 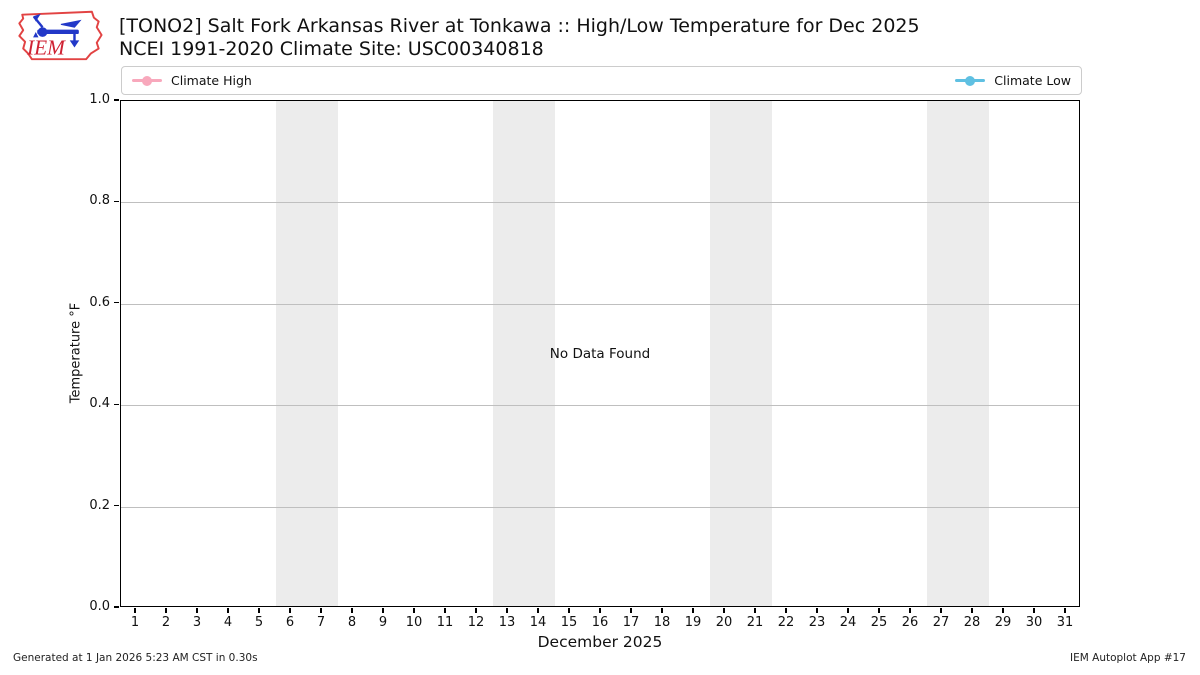 What do you see at coordinates (601, 80) in the screenshot?
I see `chart-legend: Climate High Climate Low` at bounding box center [601, 80].